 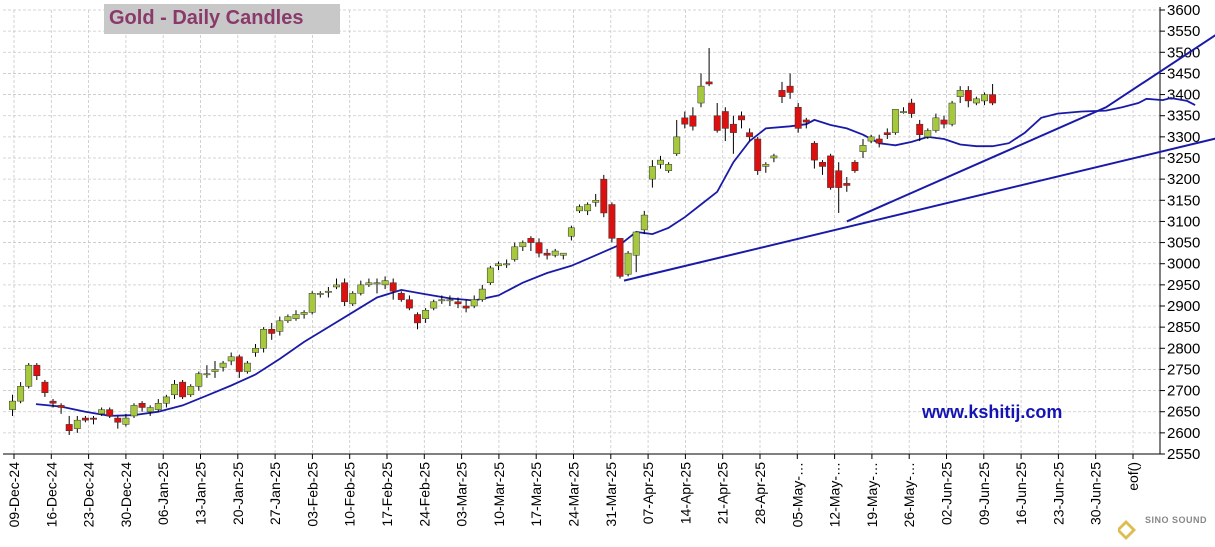 What do you see at coordinates (919, 209) in the screenshot?
I see `trendline` at bounding box center [919, 209].